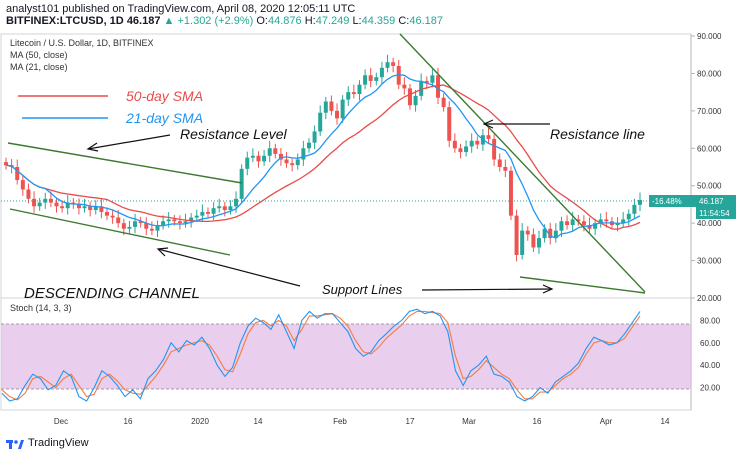 This screenshot has width=740, height=456. Describe the element at coordinates (164, 118) in the screenshot. I see `sma21-annotation: 21-day SMA` at that location.